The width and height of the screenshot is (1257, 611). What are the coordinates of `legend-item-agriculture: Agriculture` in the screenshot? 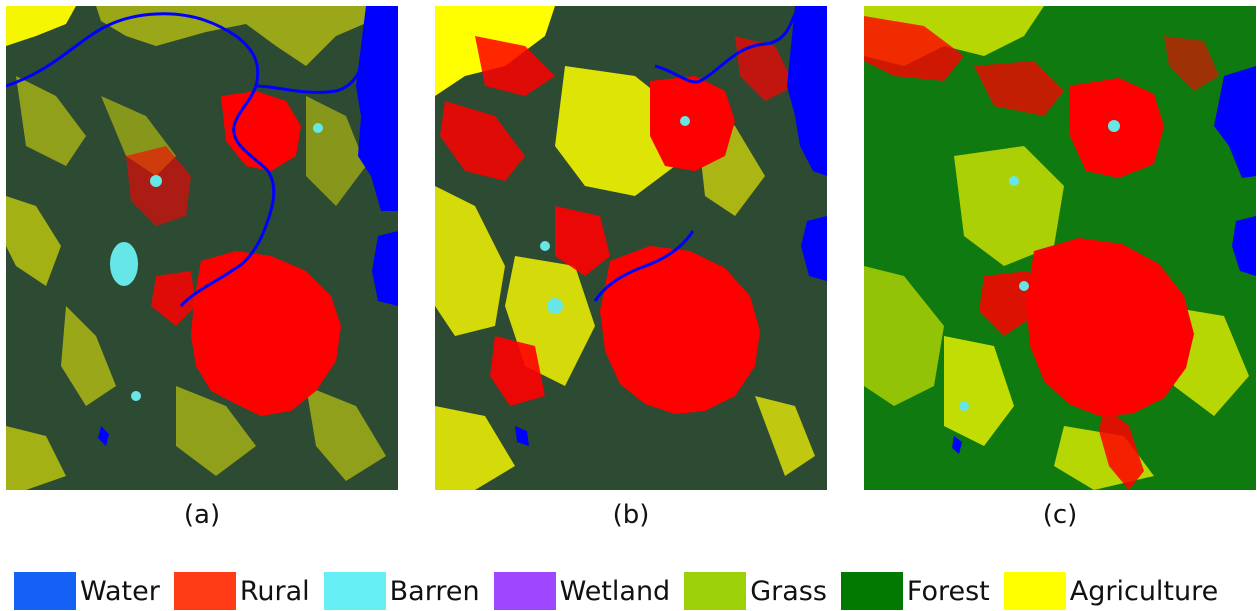 It's located at (1111, 591).